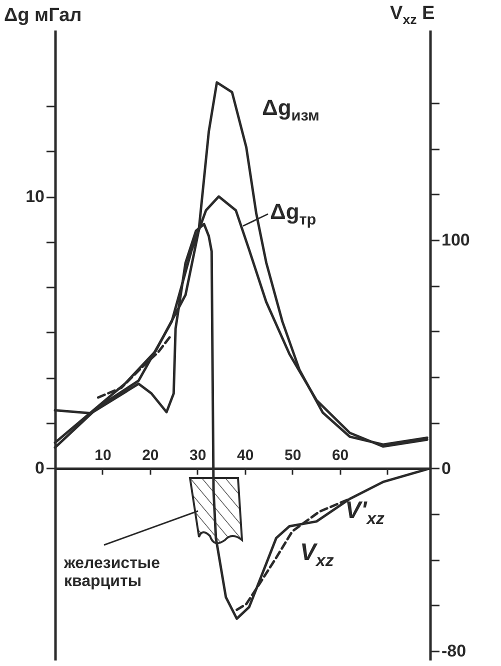  What do you see at coordinates (293, 455) in the screenshot?
I see `x-tick-label: 50` at bounding box center [293, 455].